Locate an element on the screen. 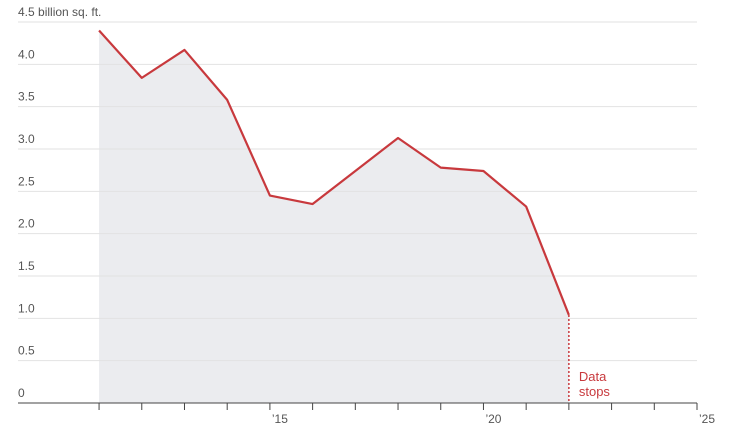  annotation: Data is located at coordinates (593, 376).